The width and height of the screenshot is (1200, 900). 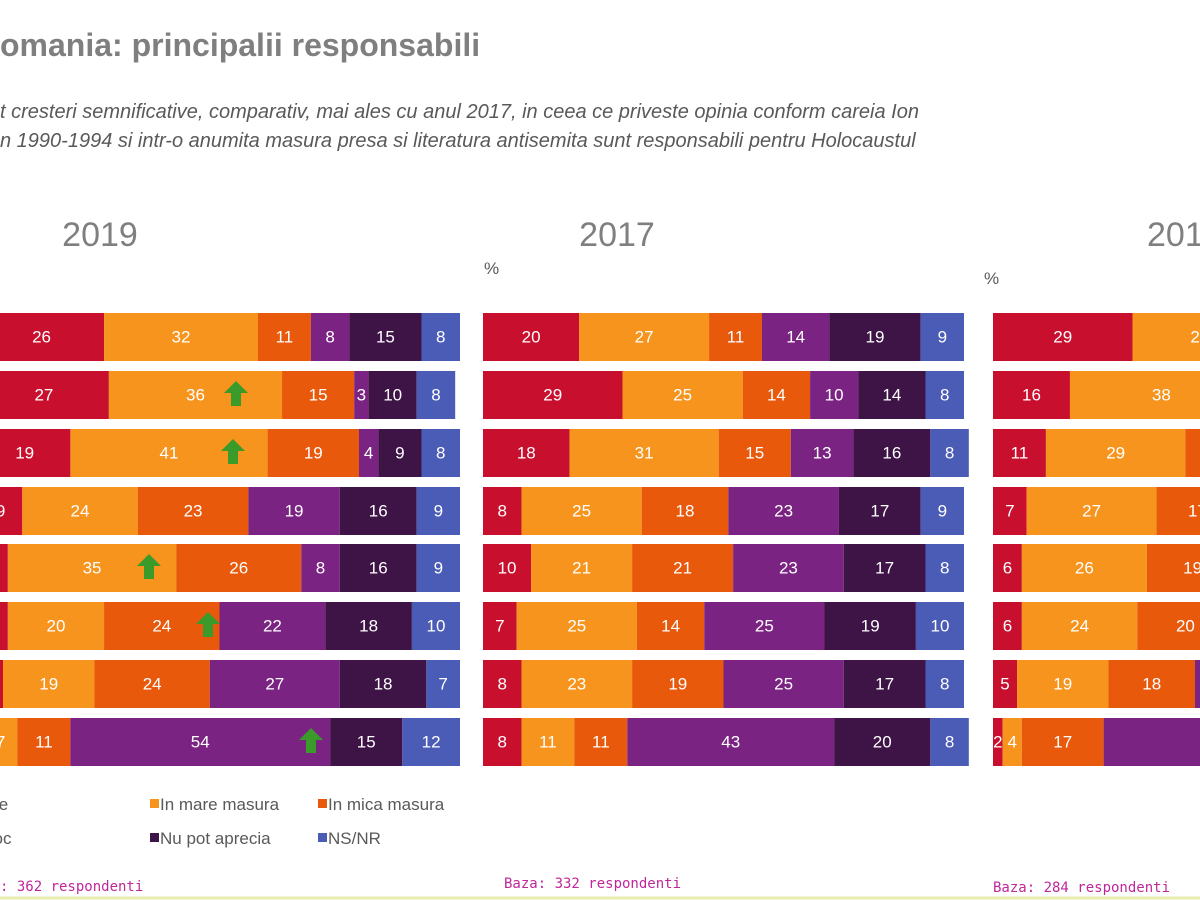 What do you see at coordinates (80, 510) in the screenshot?
I see `segment-label: 24` at bounding box center [80, 510].